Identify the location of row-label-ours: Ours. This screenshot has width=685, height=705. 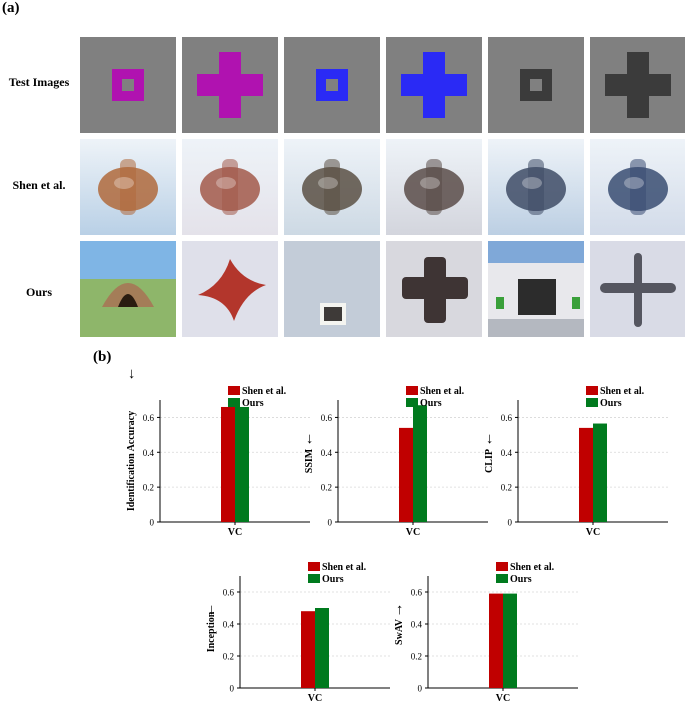
(38, 292).